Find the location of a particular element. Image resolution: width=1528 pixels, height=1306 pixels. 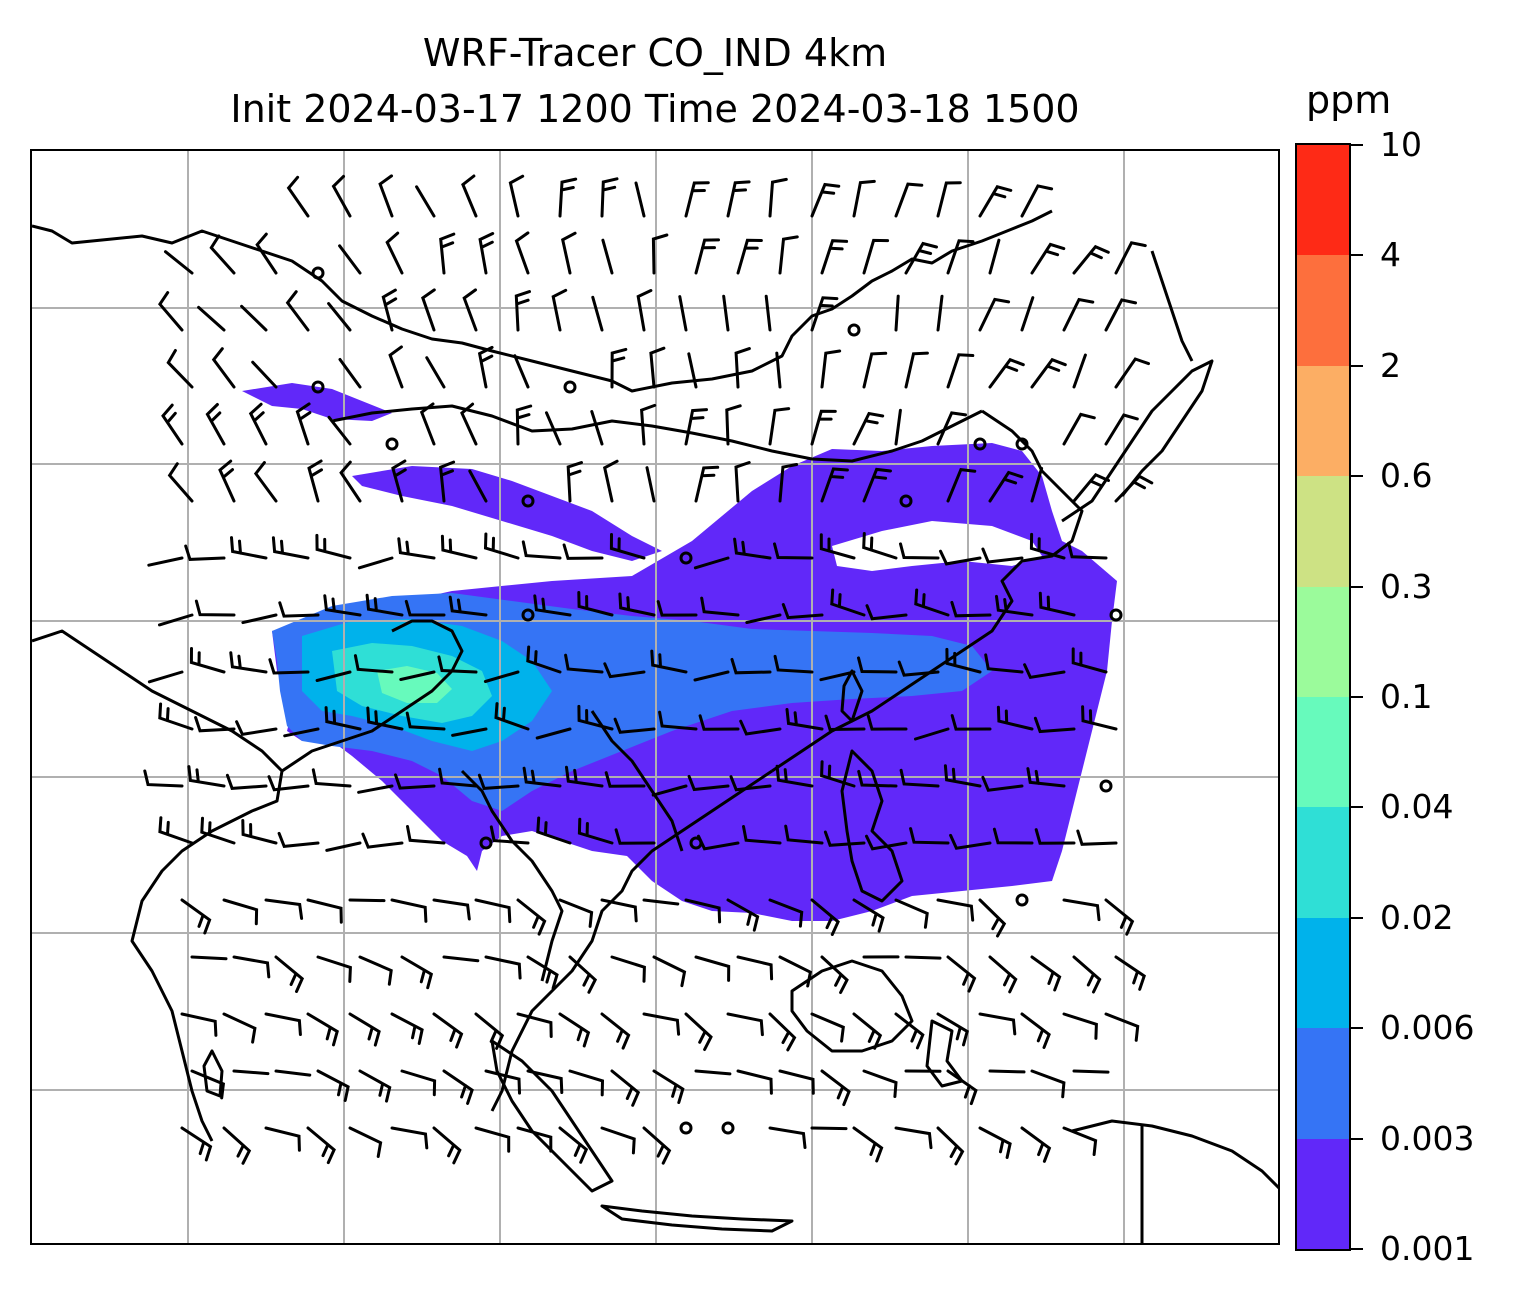

colorbar-tick-label: 0.003 is located at coordinates (1427, 1138).